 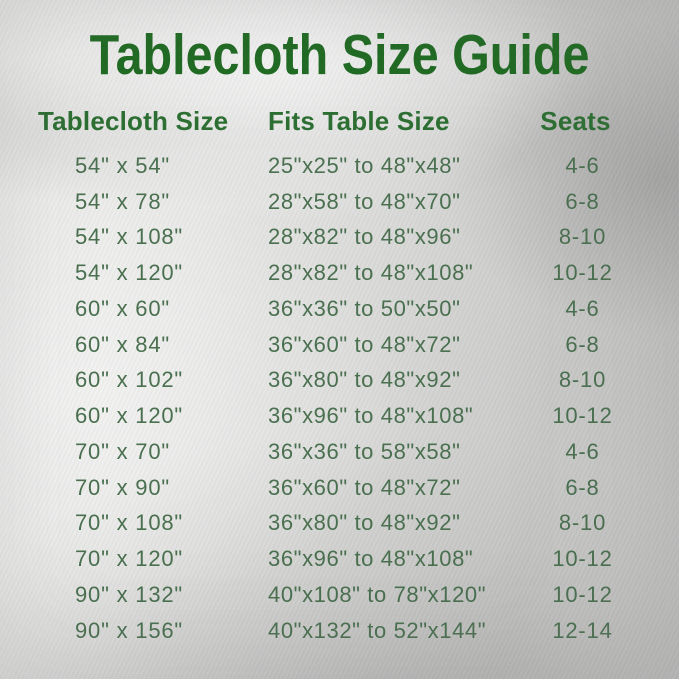 What do you see at coordinates (129, 630) in the screenshot?
I see `cell-tablecloth-size: 90" x 156"` at bounding box center [129, 630].